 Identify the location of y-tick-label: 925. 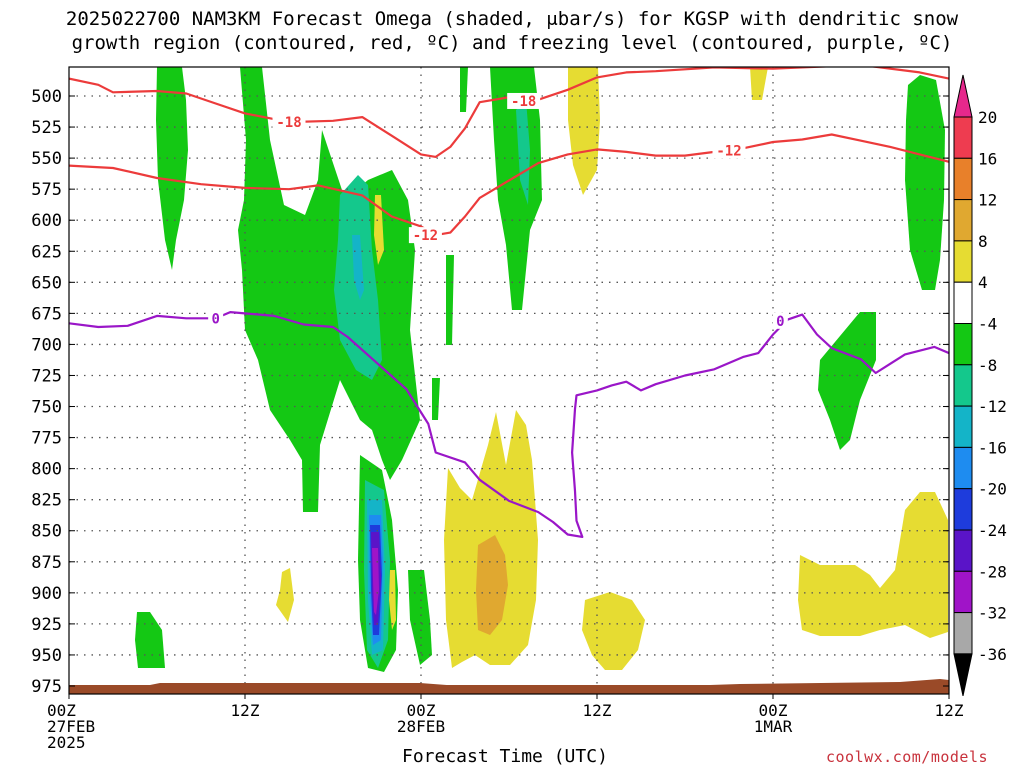
(46, 625).